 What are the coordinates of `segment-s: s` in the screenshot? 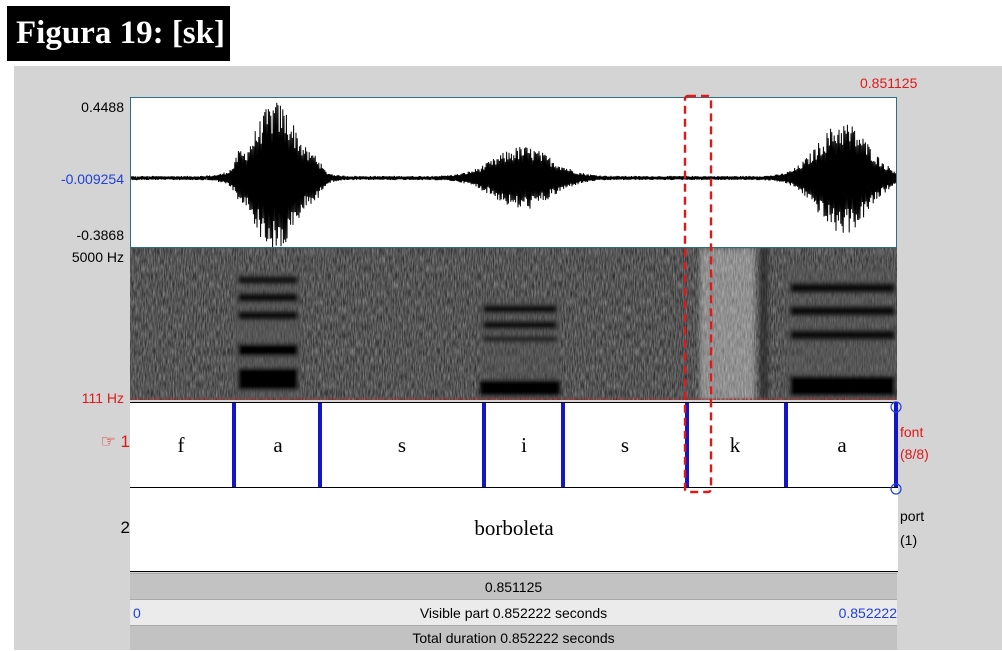 It's located at (402, 445).